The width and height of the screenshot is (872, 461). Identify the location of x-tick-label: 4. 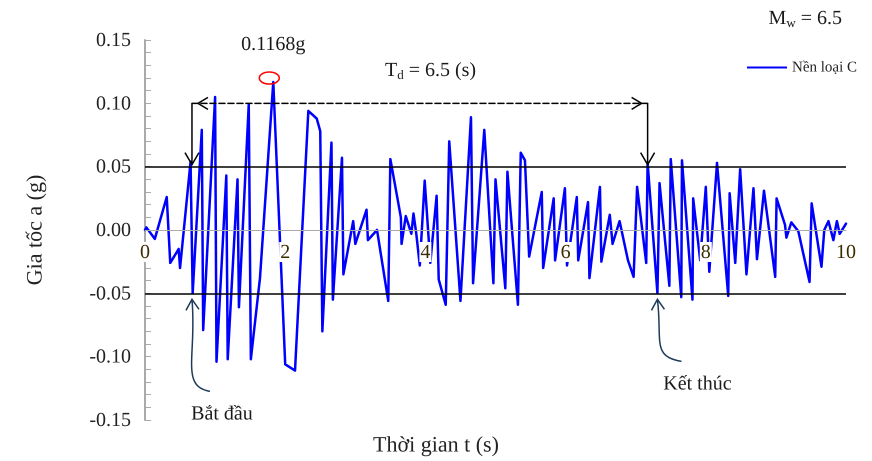
(425, 252).